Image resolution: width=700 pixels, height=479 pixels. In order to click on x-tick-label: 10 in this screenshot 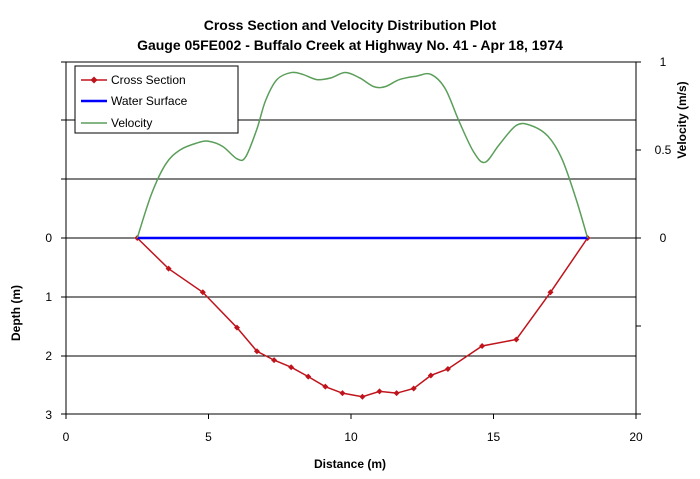, I will do `click(351, 437)`.